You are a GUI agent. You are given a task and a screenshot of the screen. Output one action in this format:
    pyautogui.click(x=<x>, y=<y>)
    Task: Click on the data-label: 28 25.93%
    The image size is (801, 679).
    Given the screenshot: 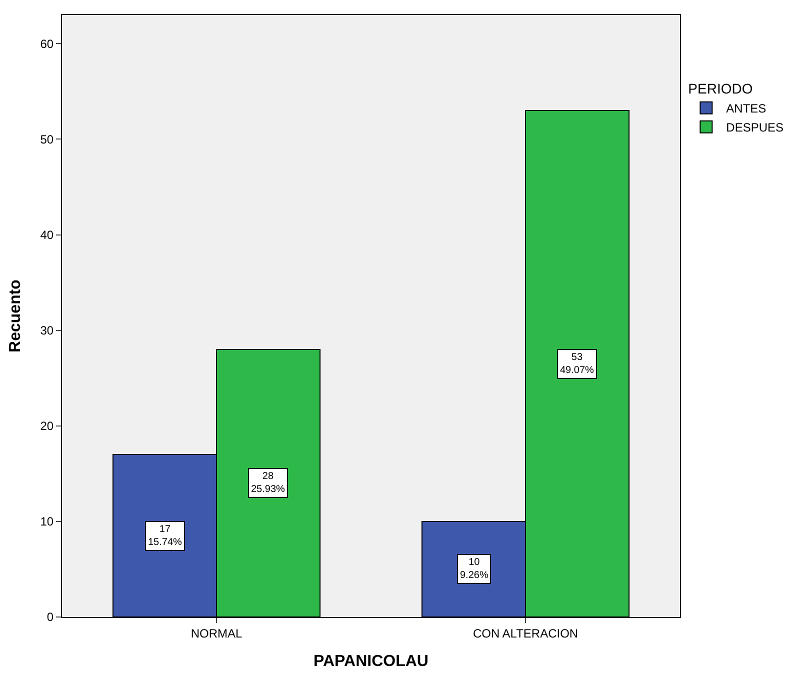 What is the action you would take?
    pyautogui.click(x=268, y=483)
    